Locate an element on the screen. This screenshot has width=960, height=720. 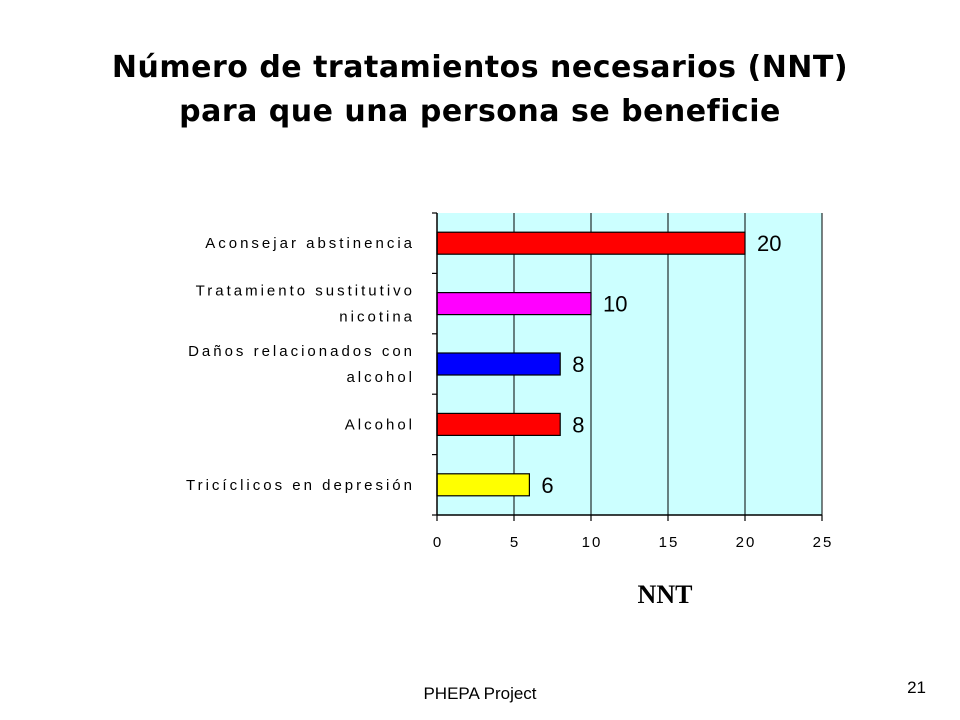
x-axis-title: NNT is located at coordinates (665, 594).